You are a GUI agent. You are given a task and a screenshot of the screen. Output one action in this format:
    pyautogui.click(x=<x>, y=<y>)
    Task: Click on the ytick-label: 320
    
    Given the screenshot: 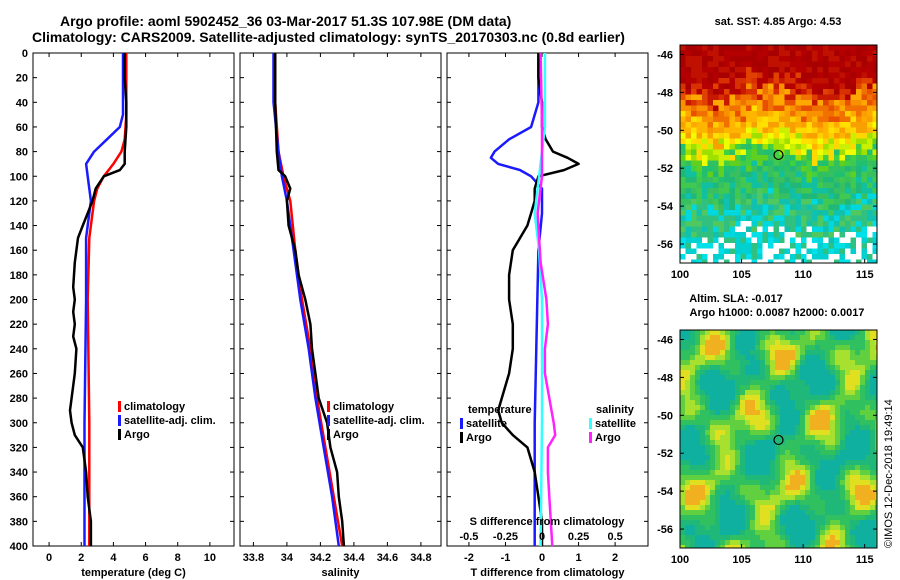 What is the action you would take?
    pyautogui.click(x=19, y=448)
    